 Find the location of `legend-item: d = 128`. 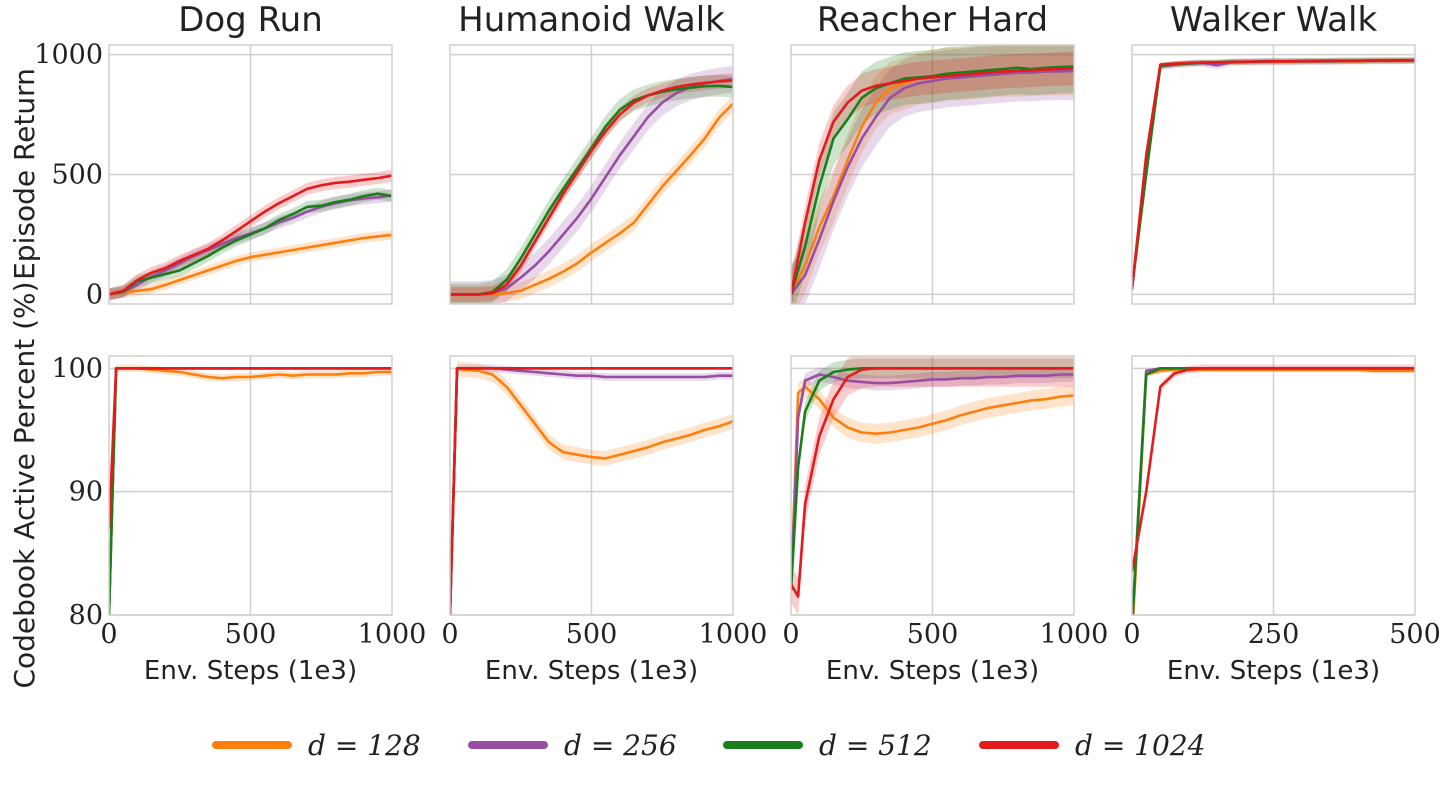

legend-item: d = 128 is located at coordinates (316, 745).